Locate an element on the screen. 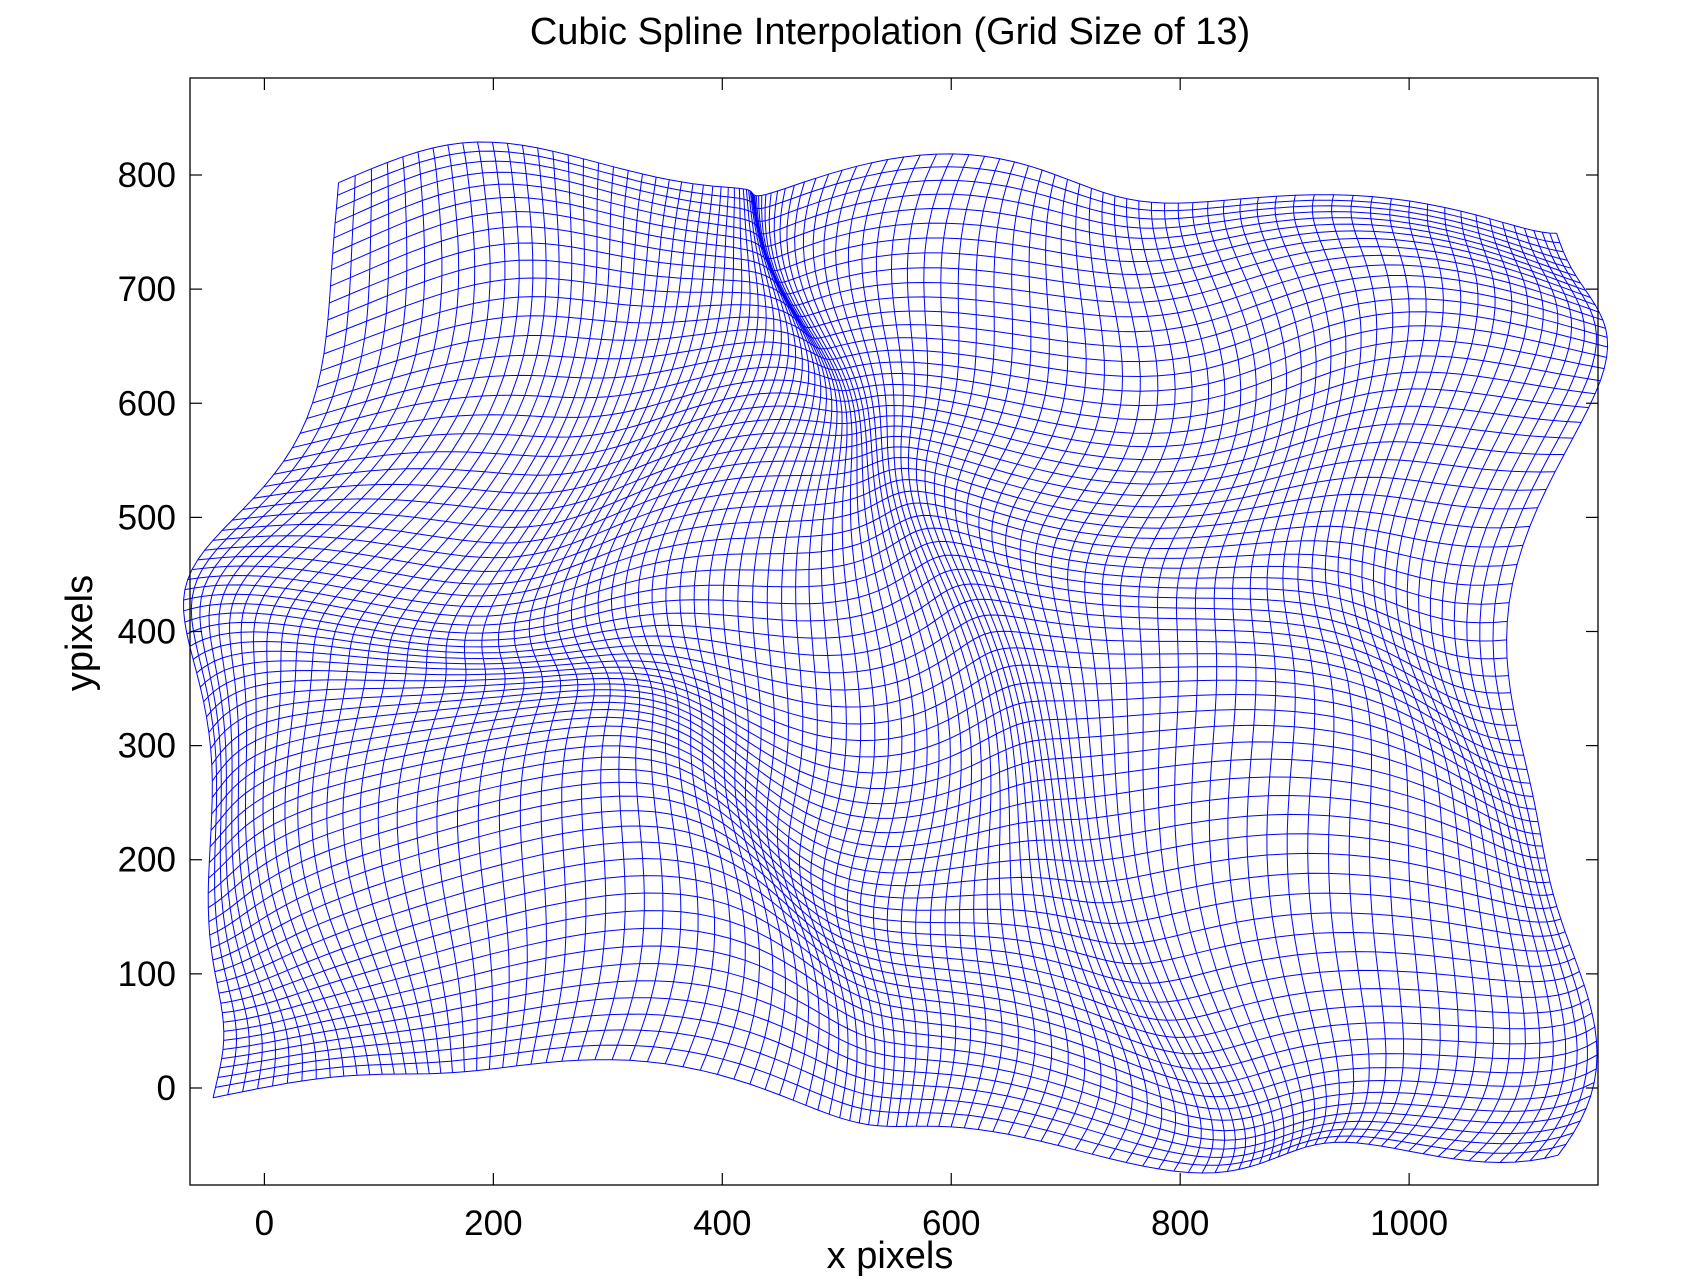 The height and width of the screenshot is (1284, 1700). y-tick-label: 700 is located at coordinates (147, 289).